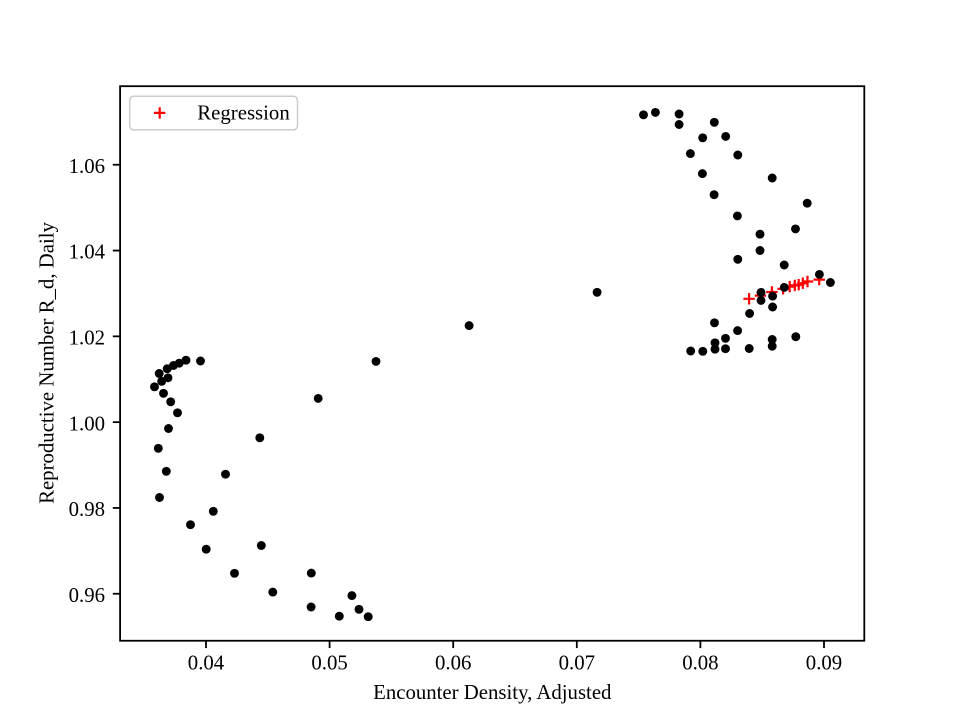 This screenshot has width=960, height=720. I want to click on svg-text: 0.06, so click(453, 663).